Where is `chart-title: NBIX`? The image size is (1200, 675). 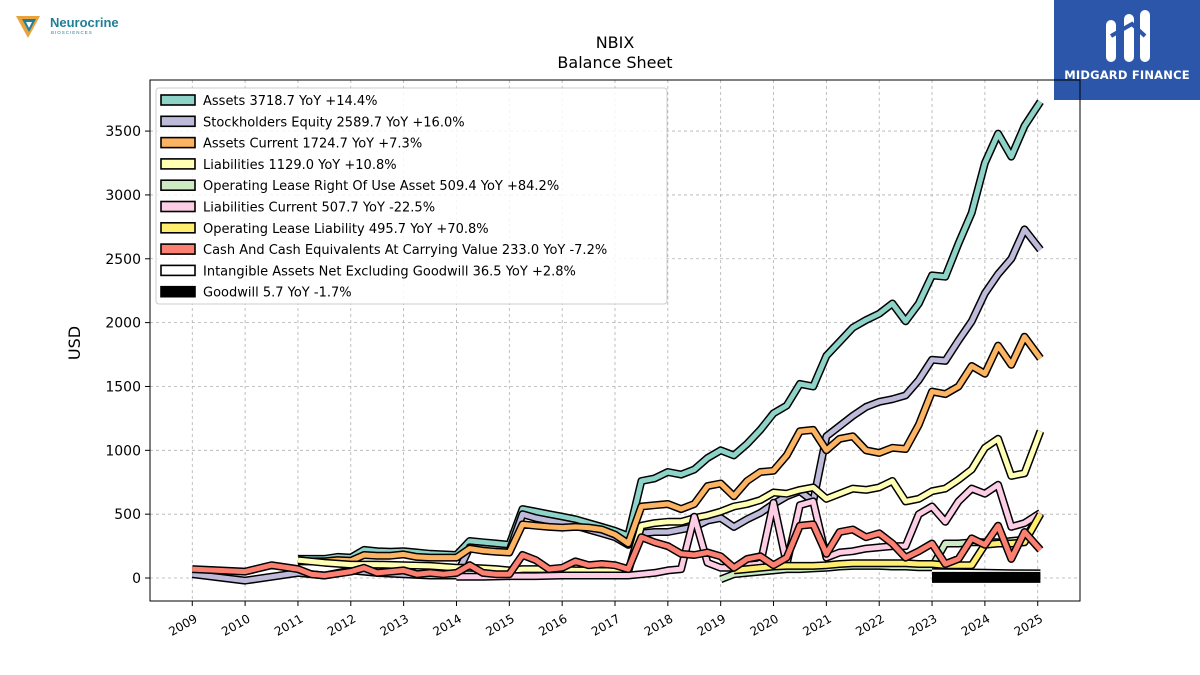 chart-title: NBIX is located at coordinates (615, 42).